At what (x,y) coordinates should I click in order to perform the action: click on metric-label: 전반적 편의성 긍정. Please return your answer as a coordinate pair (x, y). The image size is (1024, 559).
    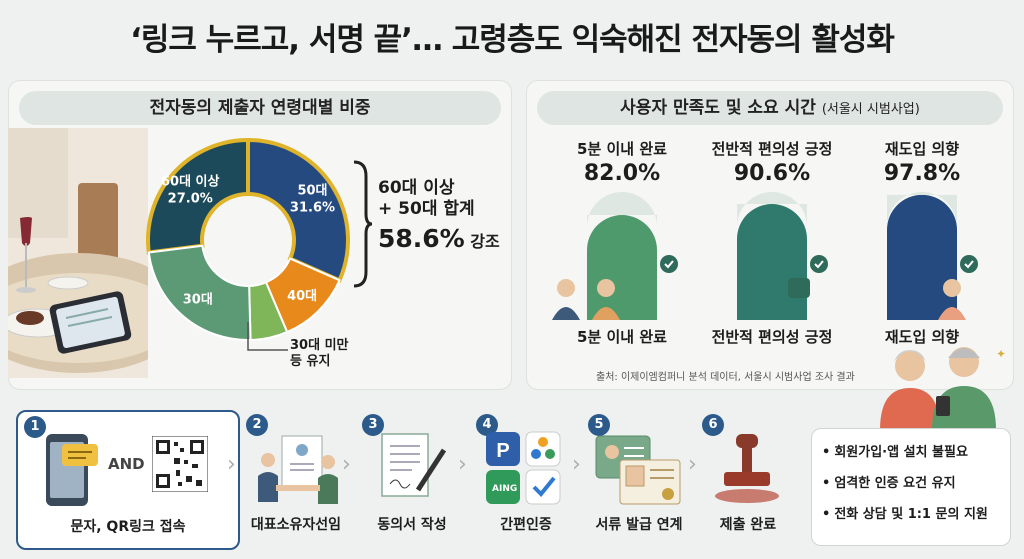
    Looking at the image, I should click on (772, 149).